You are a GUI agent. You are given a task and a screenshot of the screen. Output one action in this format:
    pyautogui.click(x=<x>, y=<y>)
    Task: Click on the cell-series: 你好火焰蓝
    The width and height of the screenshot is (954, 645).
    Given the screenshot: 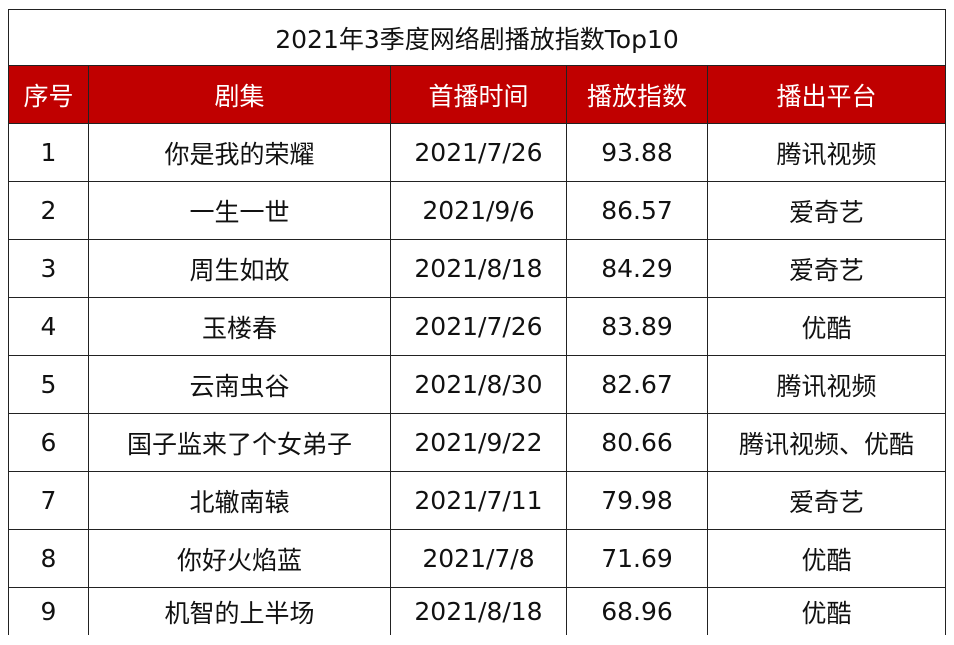 What is the action you would take?
    pyautogui.click(x=239, y=558)
    